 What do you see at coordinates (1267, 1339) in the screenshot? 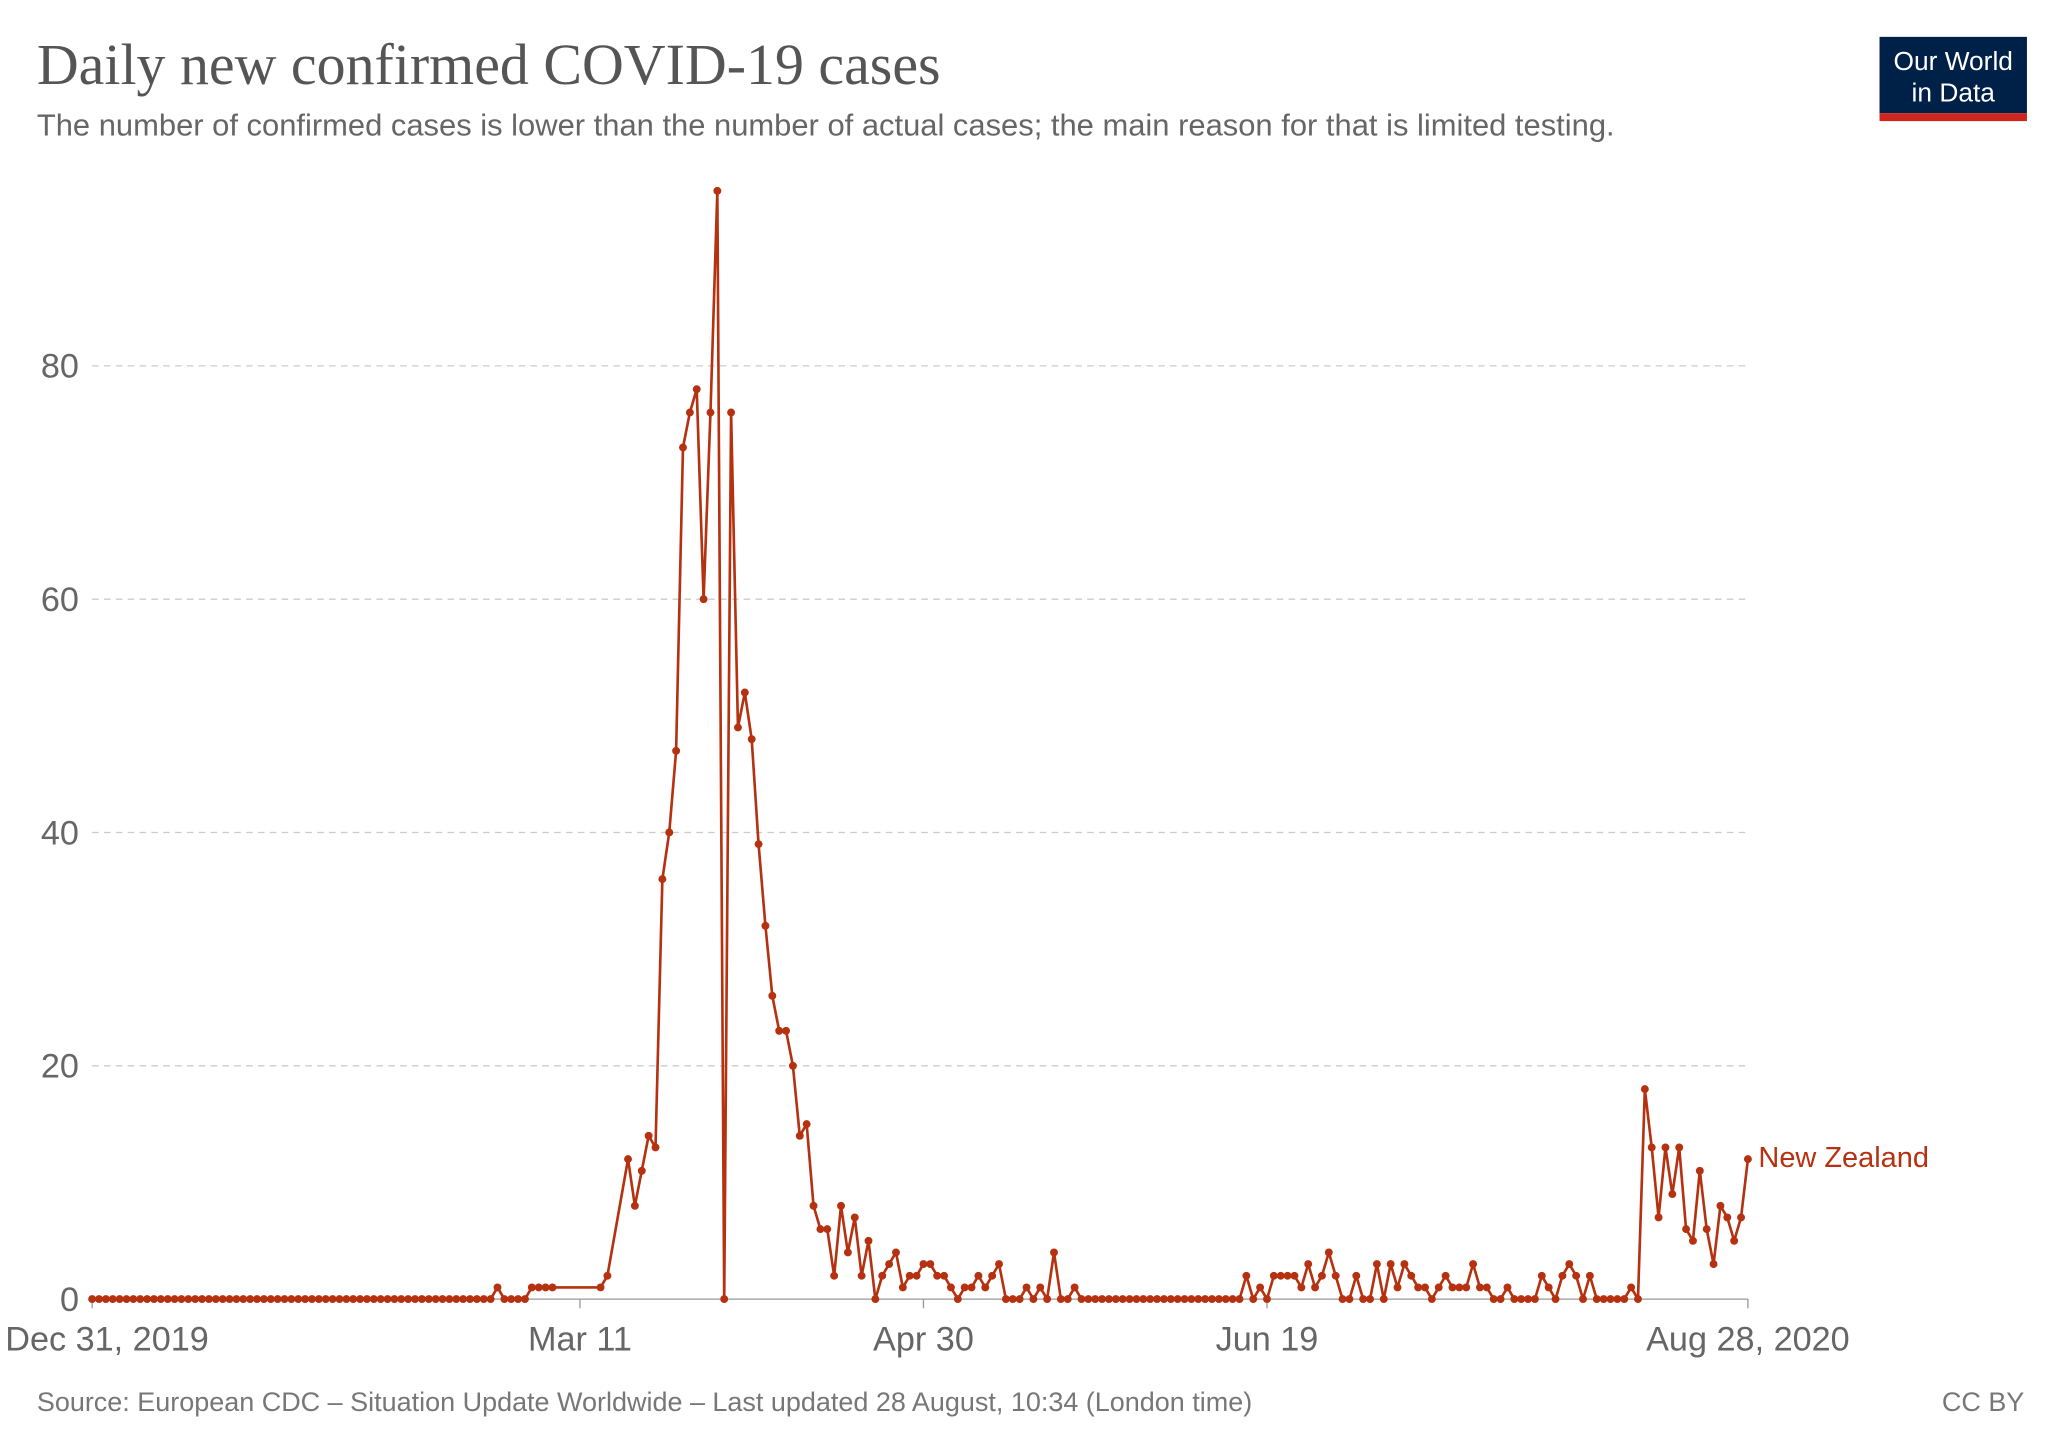
I see `x-tick-label: Jun 19` at bounding box center [1267, 1339].